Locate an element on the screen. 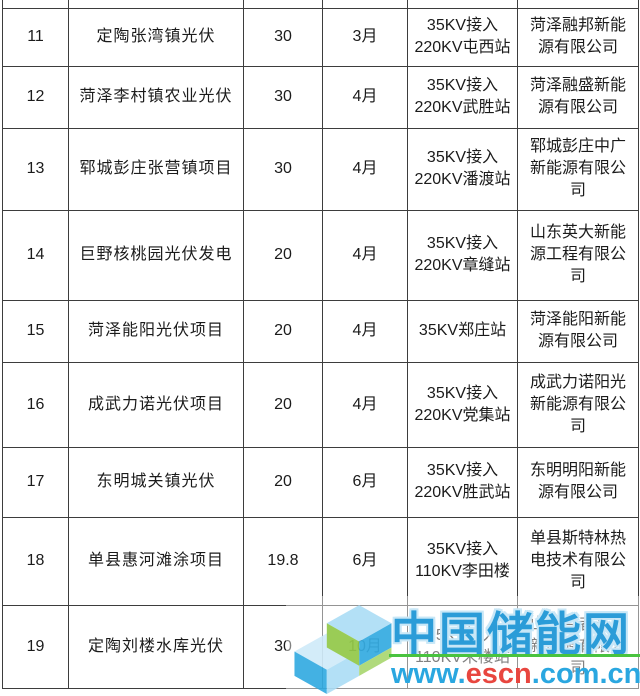 This screenshot has width=640, height=696. cell-company-name: 菏泽融盛新能源有限公司 is located at coordinates (578, 97).